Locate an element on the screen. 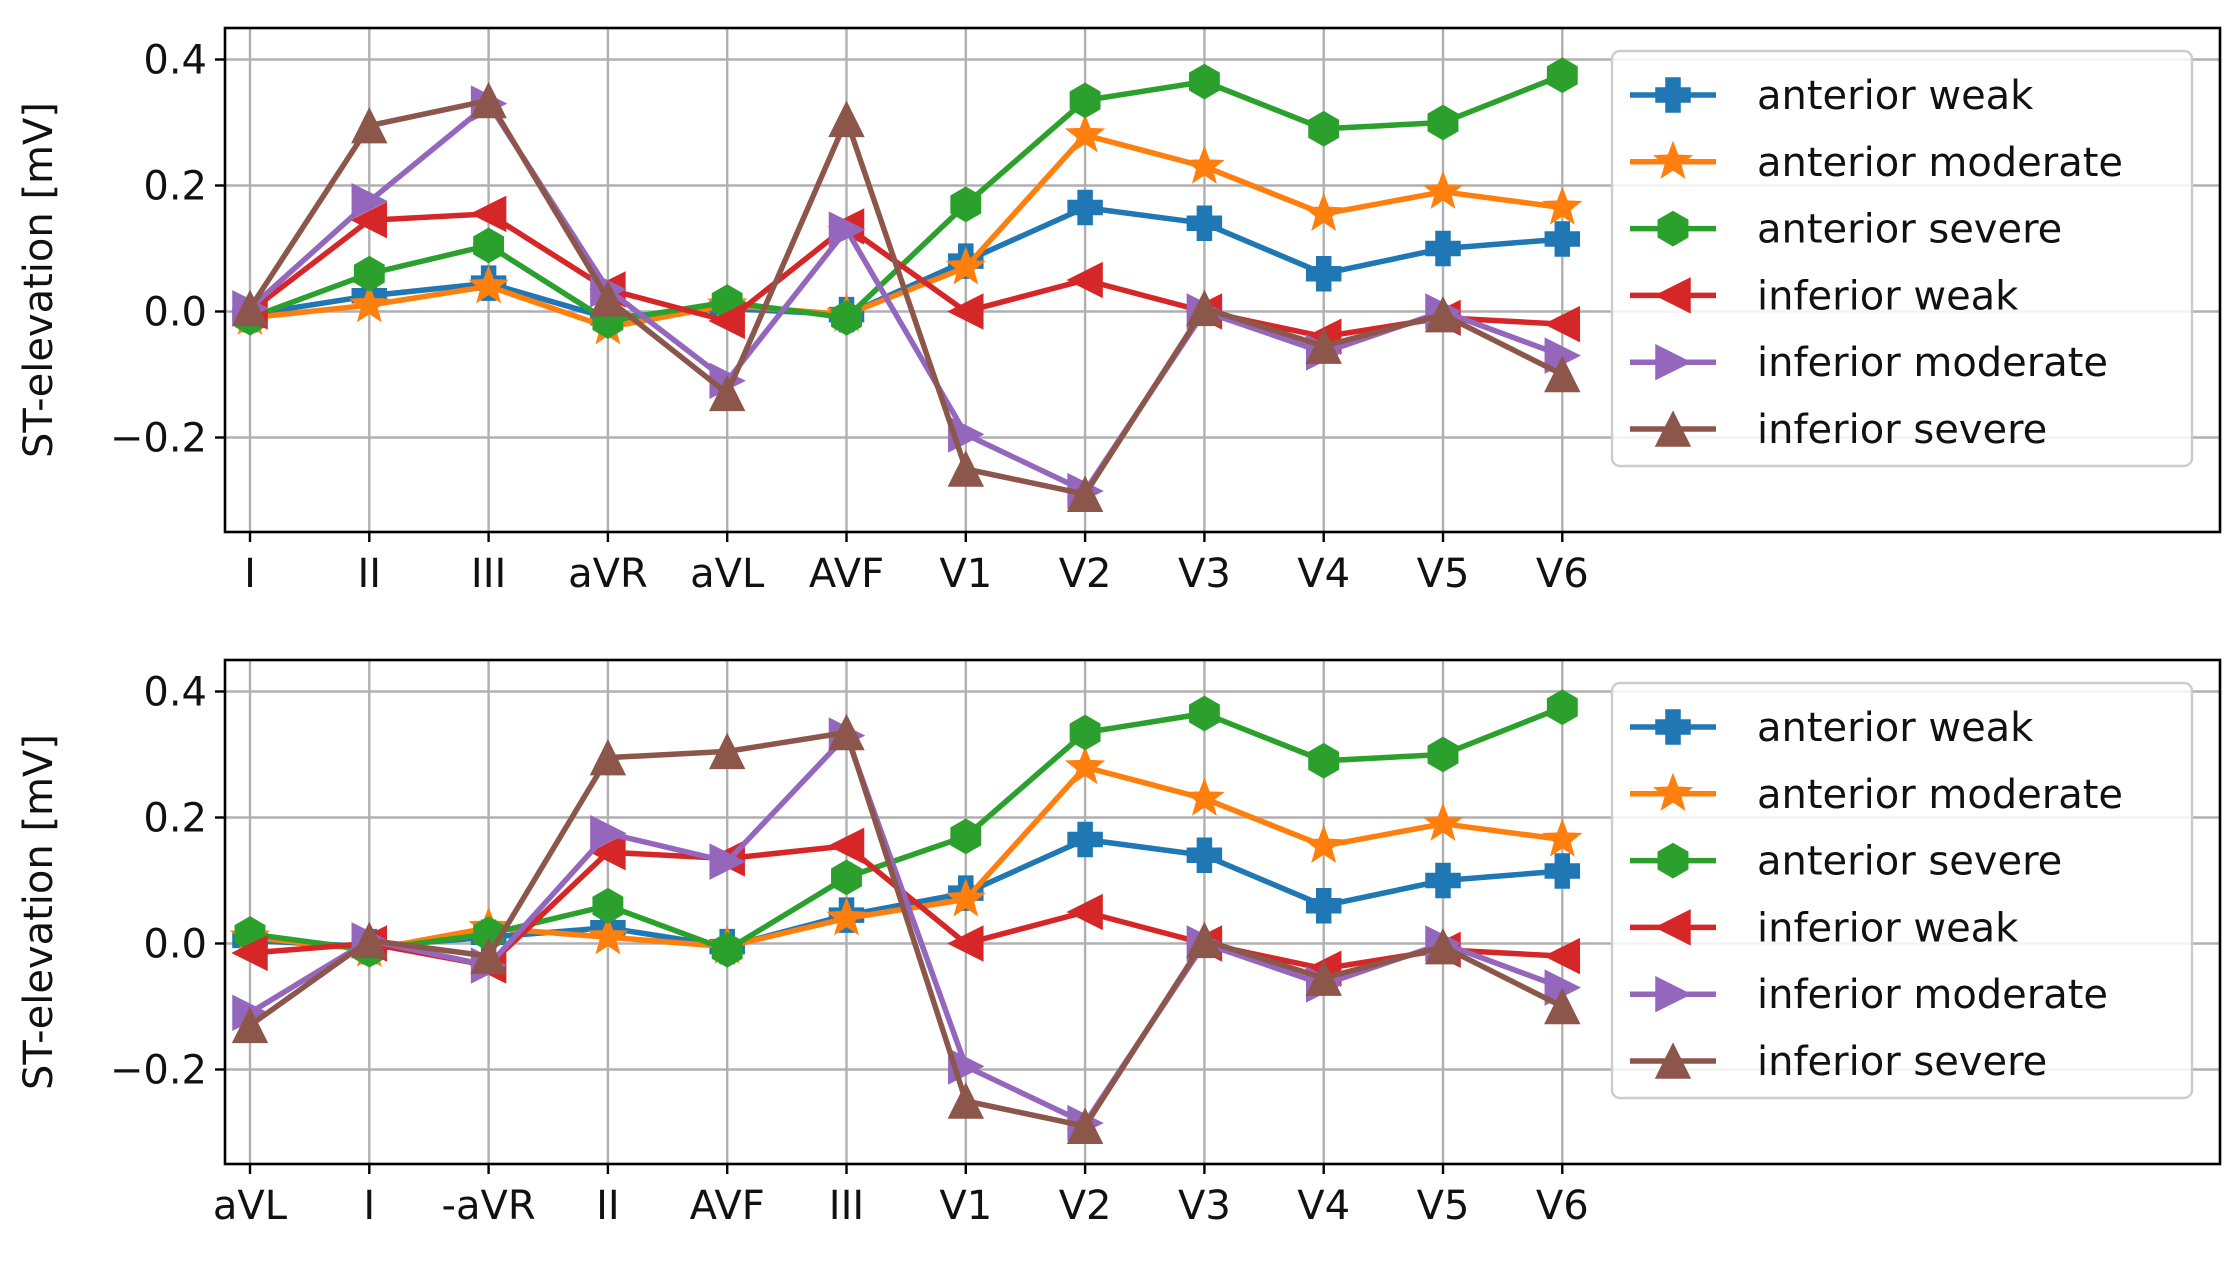 Image resolution: width=2236 pixels, height=1263 pixels. x-tick-label: AVF is located at coordinates (727, 1206).